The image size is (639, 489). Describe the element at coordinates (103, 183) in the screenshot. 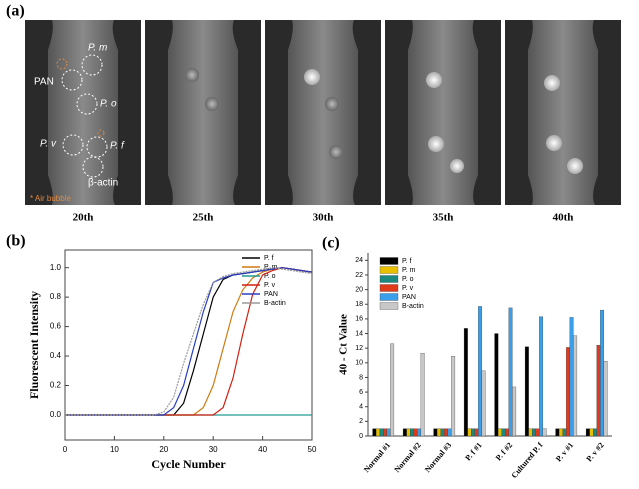

I see `target-label: β-actin` at that location.